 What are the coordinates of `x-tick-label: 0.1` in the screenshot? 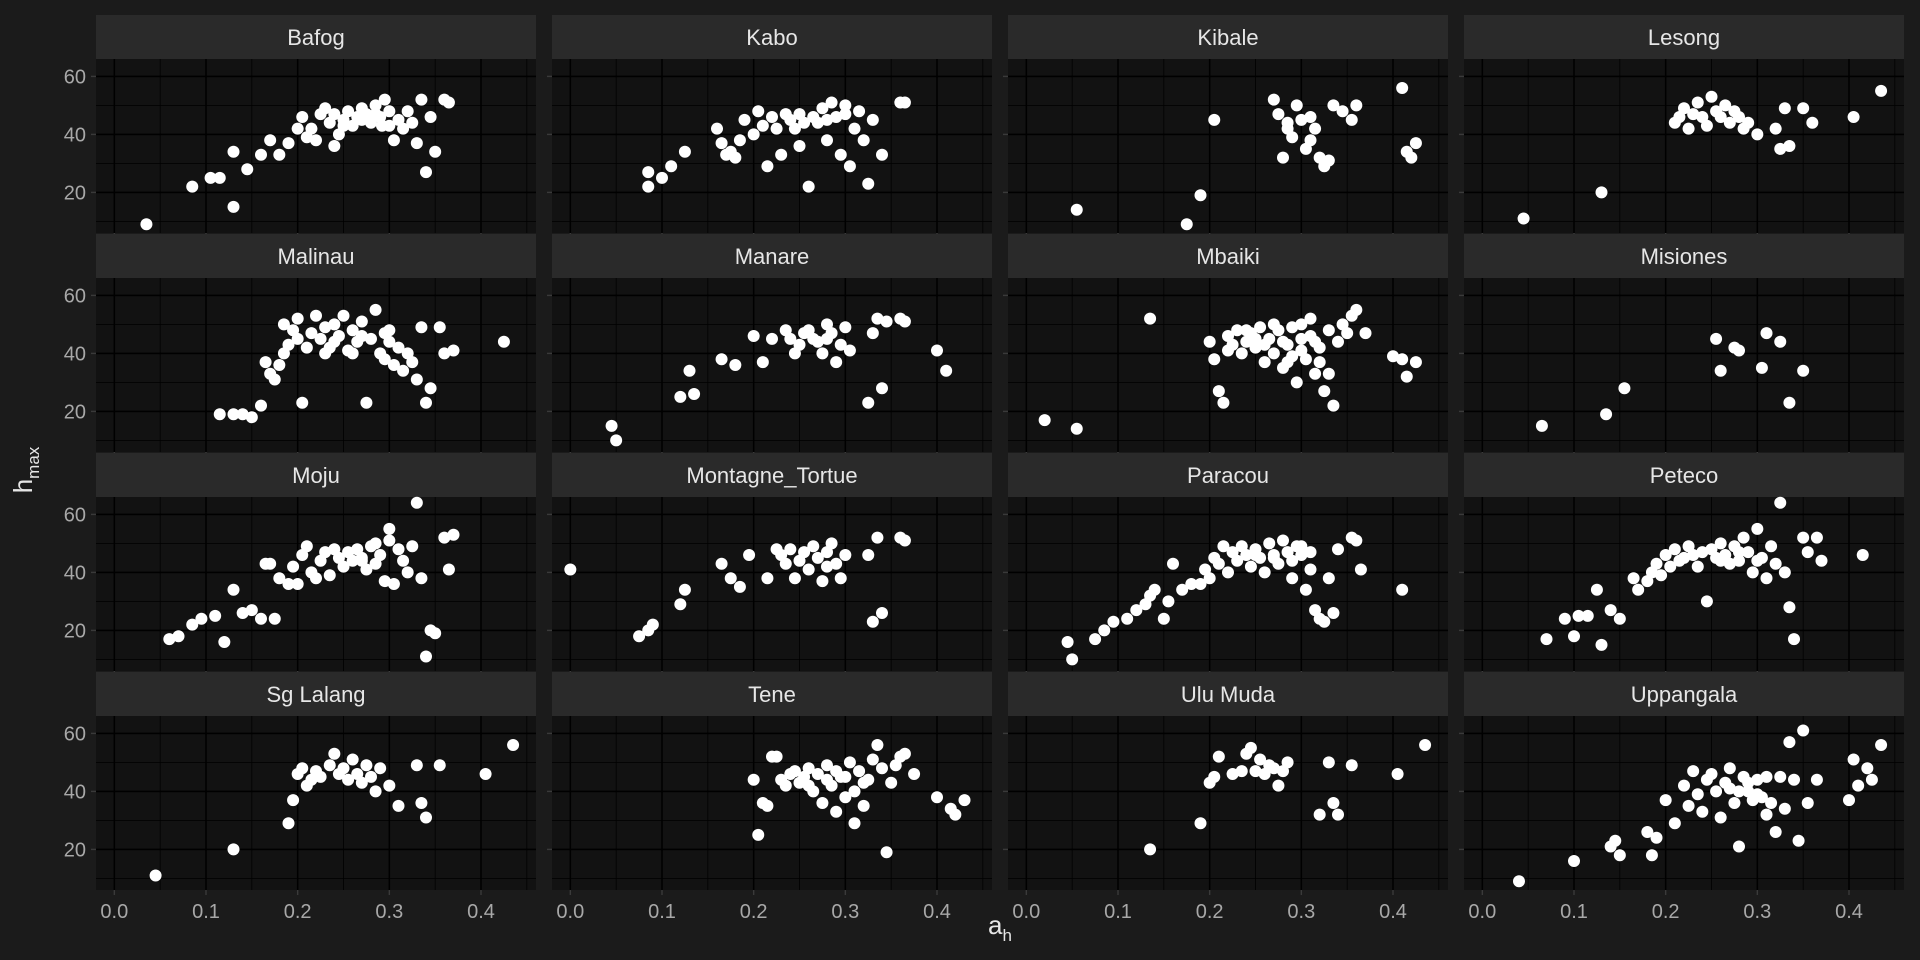 It's located at (1118, 912).